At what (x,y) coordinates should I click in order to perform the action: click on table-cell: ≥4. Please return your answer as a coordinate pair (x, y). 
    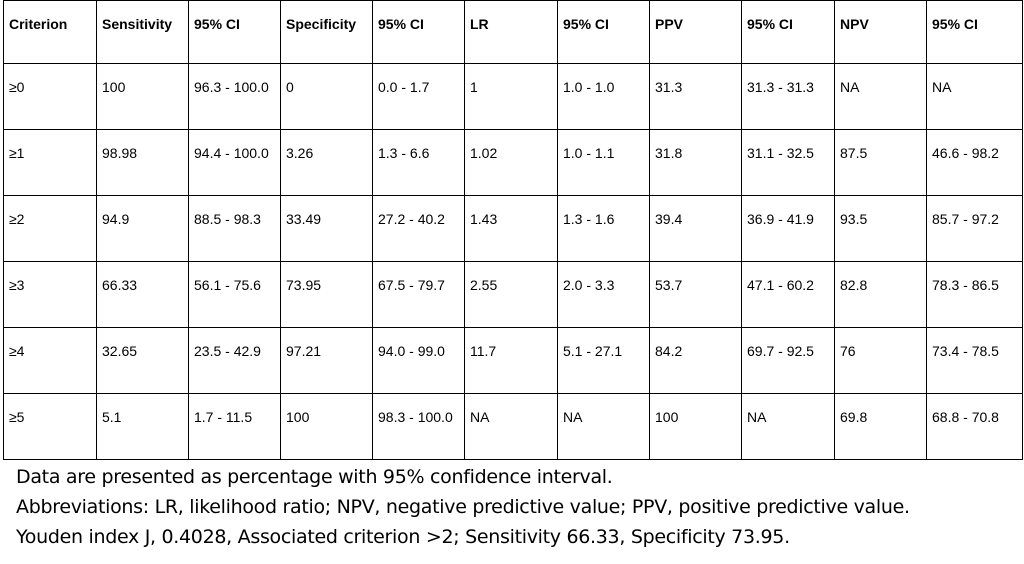
    Looking at the image, I should click on (50, 360).